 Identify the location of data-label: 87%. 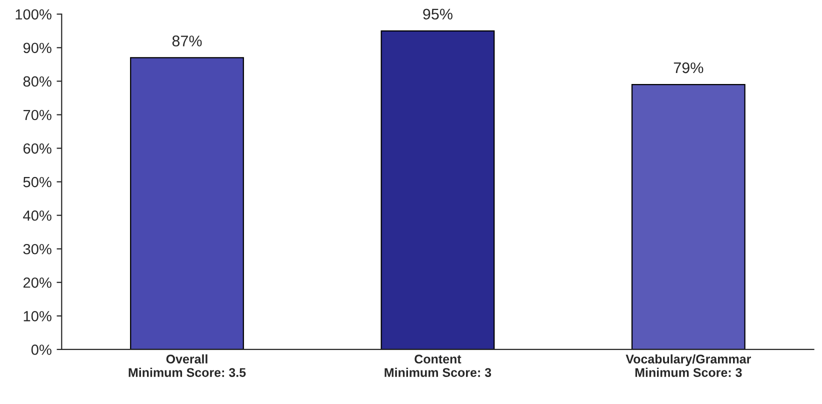
(187, 41).